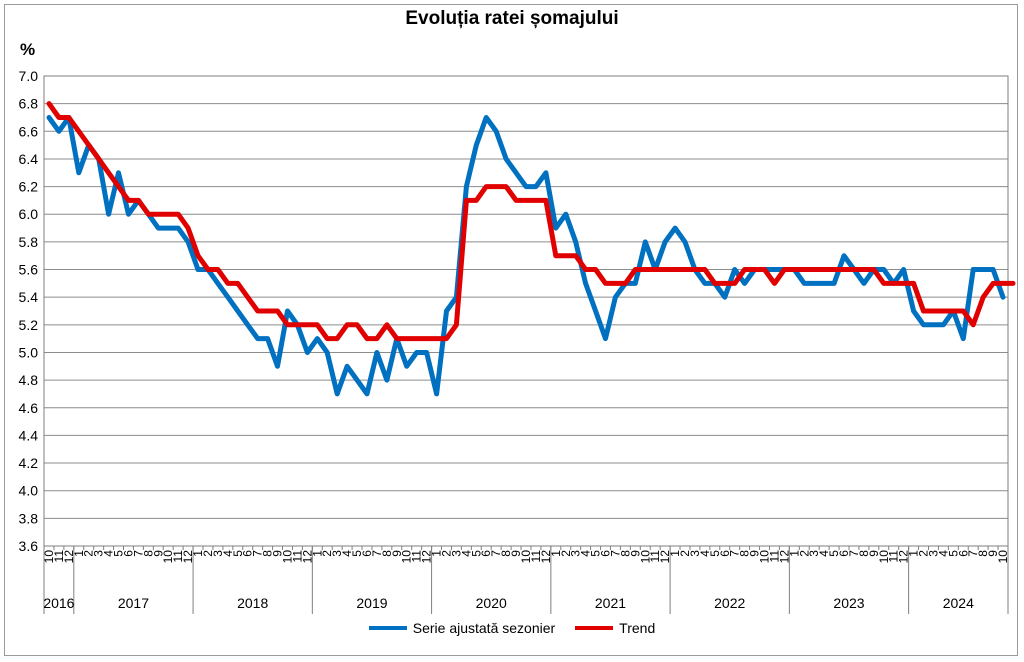  I want to click on legend-label-trend: Trend, so click(637, 628).